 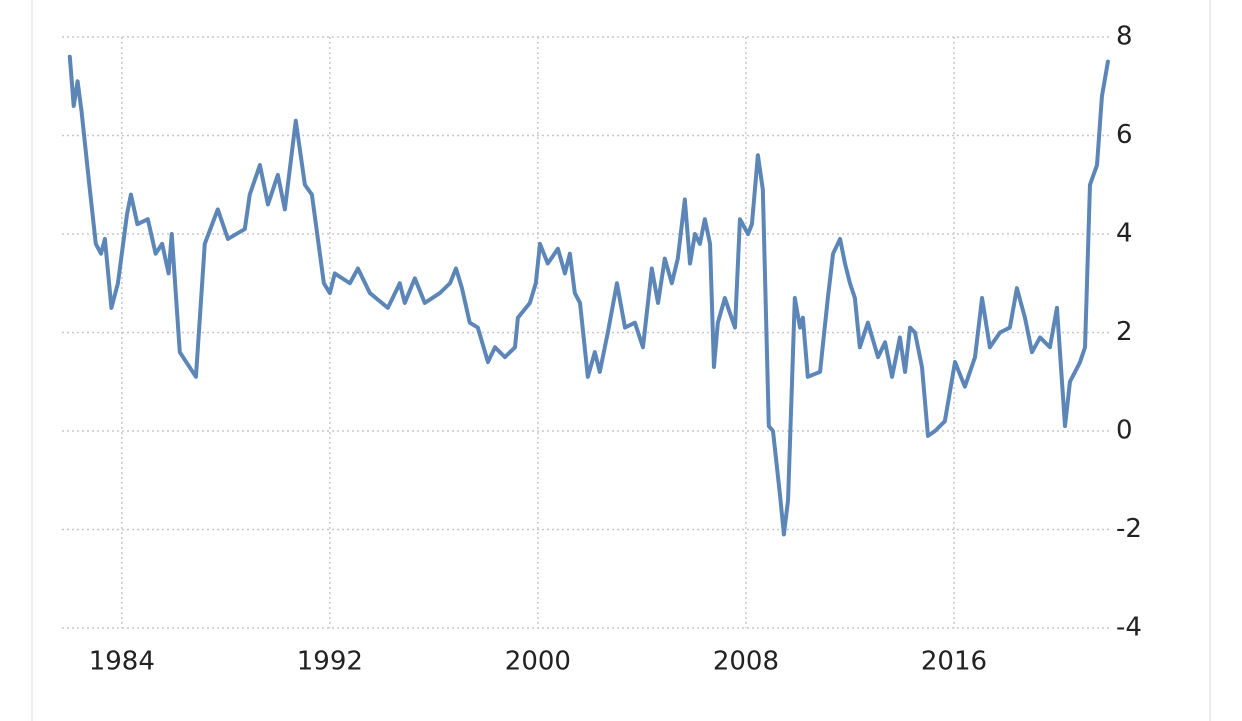 What do you see at coordinates (1124, 332) in the screenshot?
I see `y-tick-label: 2` at bounding box center [1124, 332].